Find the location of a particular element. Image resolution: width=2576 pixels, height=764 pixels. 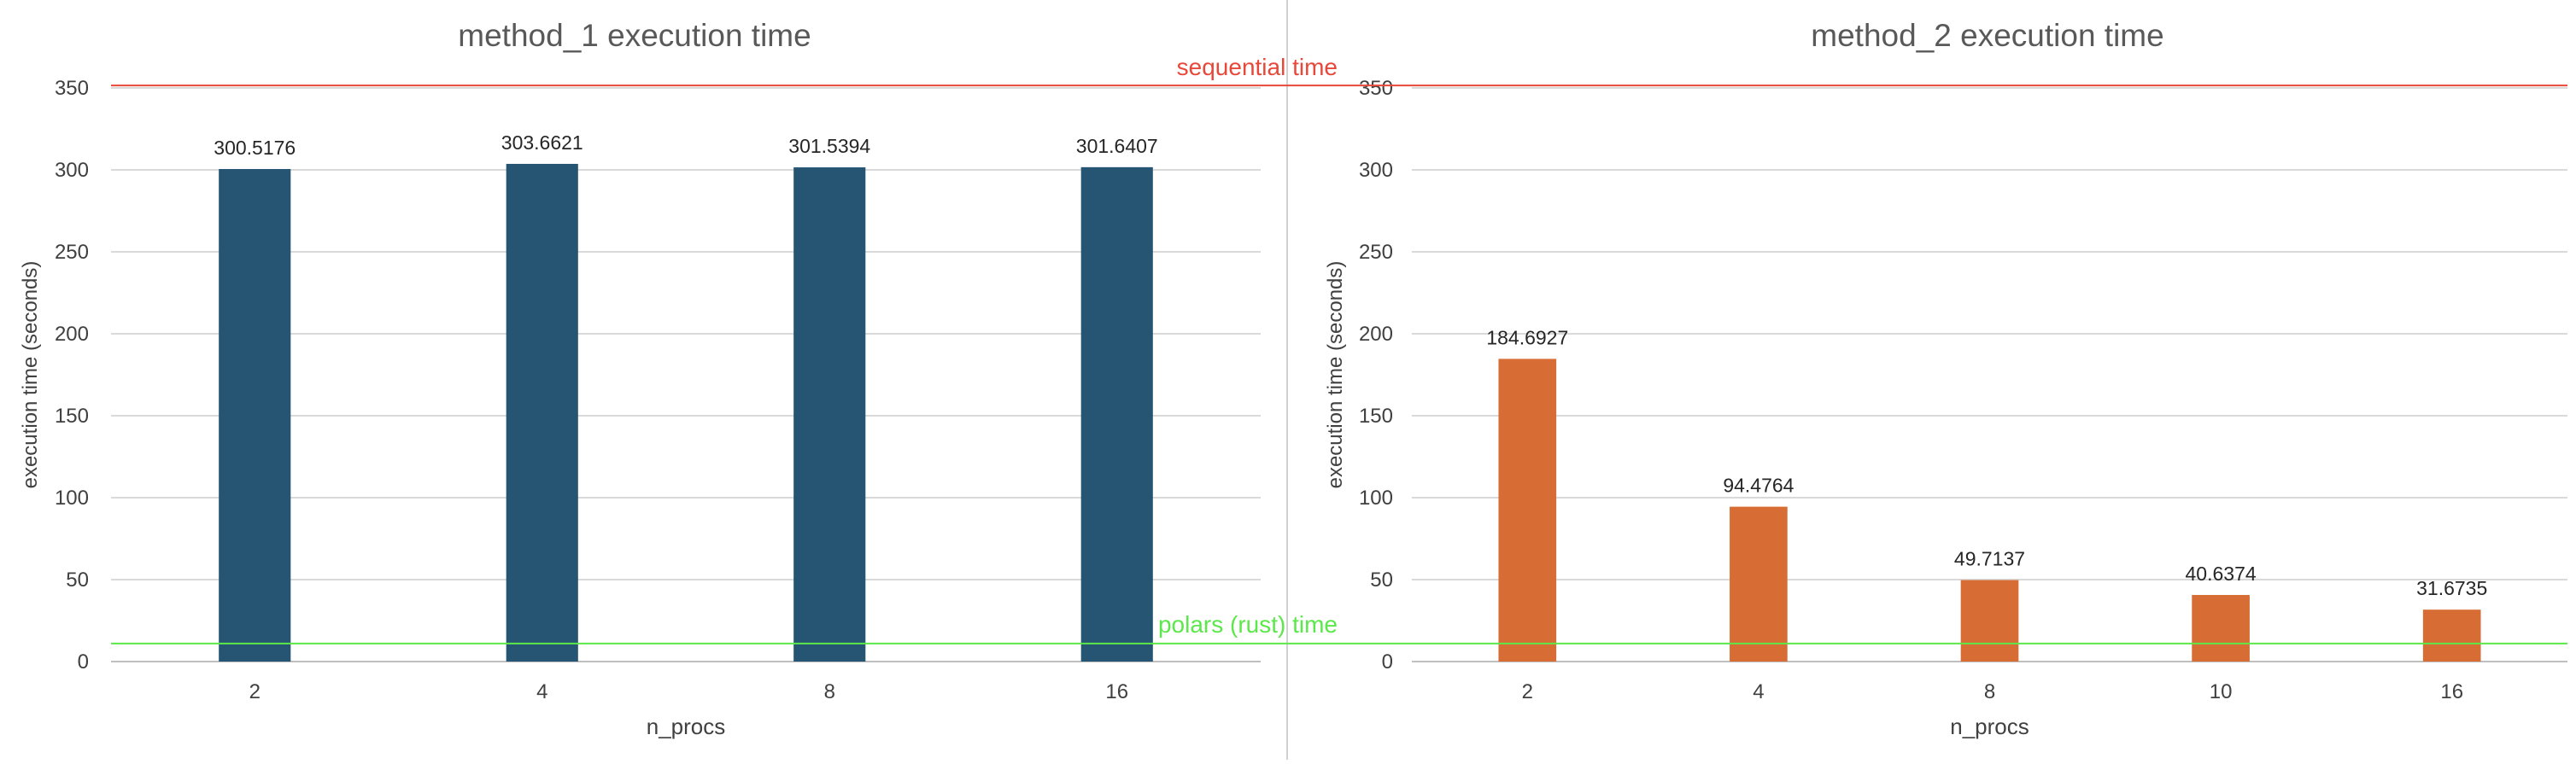

data-label: 49.7137 is located at coordinates (1989, 559).